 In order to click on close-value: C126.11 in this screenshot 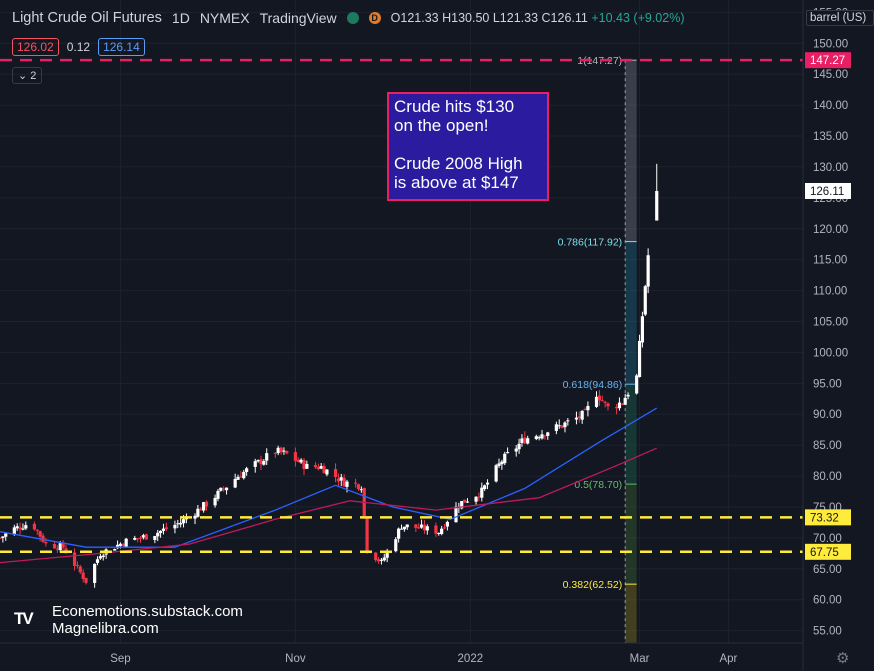, I will do `click(564, 18)`.